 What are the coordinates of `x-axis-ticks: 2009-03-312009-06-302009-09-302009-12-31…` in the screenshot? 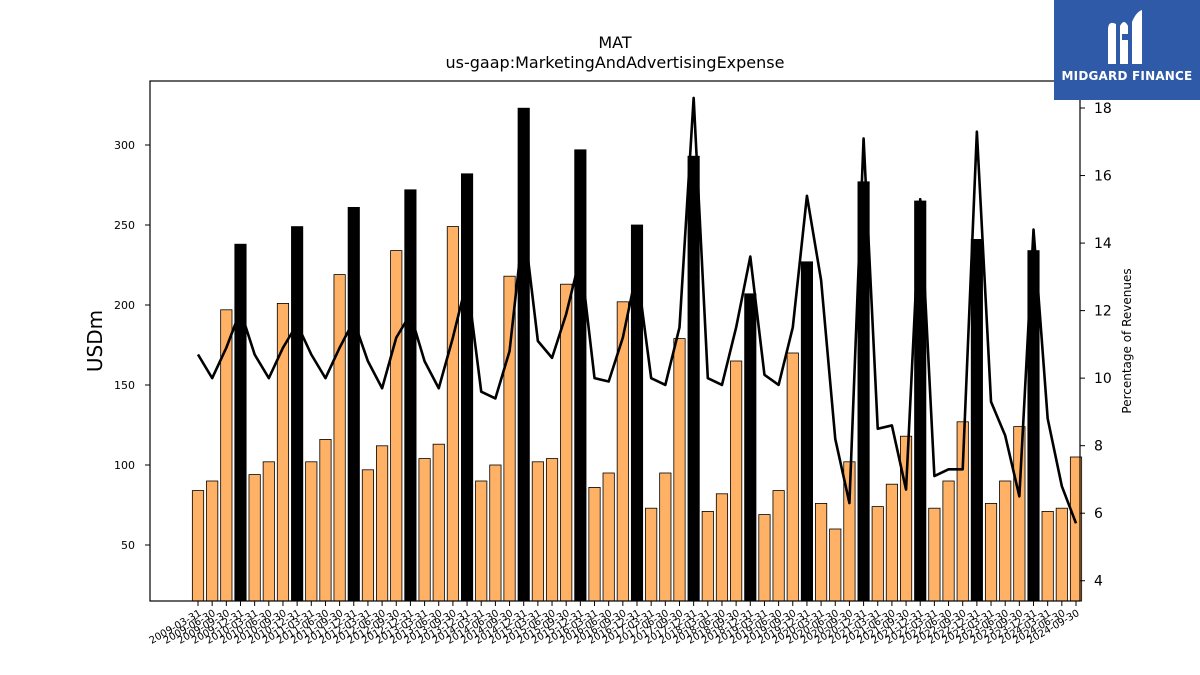 It's located at (615, 624).